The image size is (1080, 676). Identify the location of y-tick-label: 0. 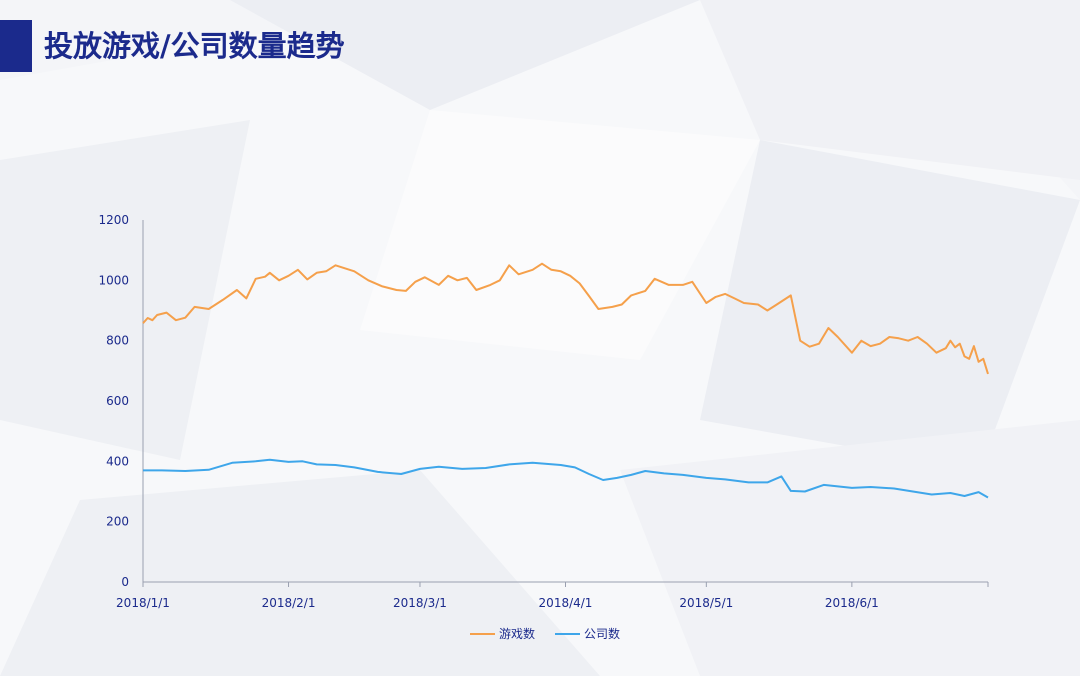
(125, 582).